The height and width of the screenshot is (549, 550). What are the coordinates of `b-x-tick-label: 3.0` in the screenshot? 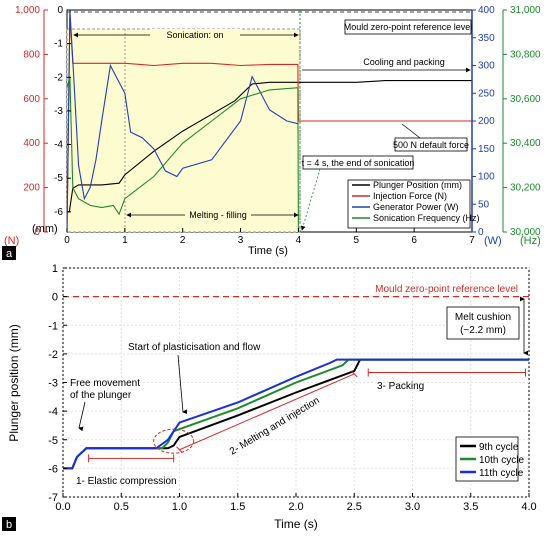 It's located at (412, 507).